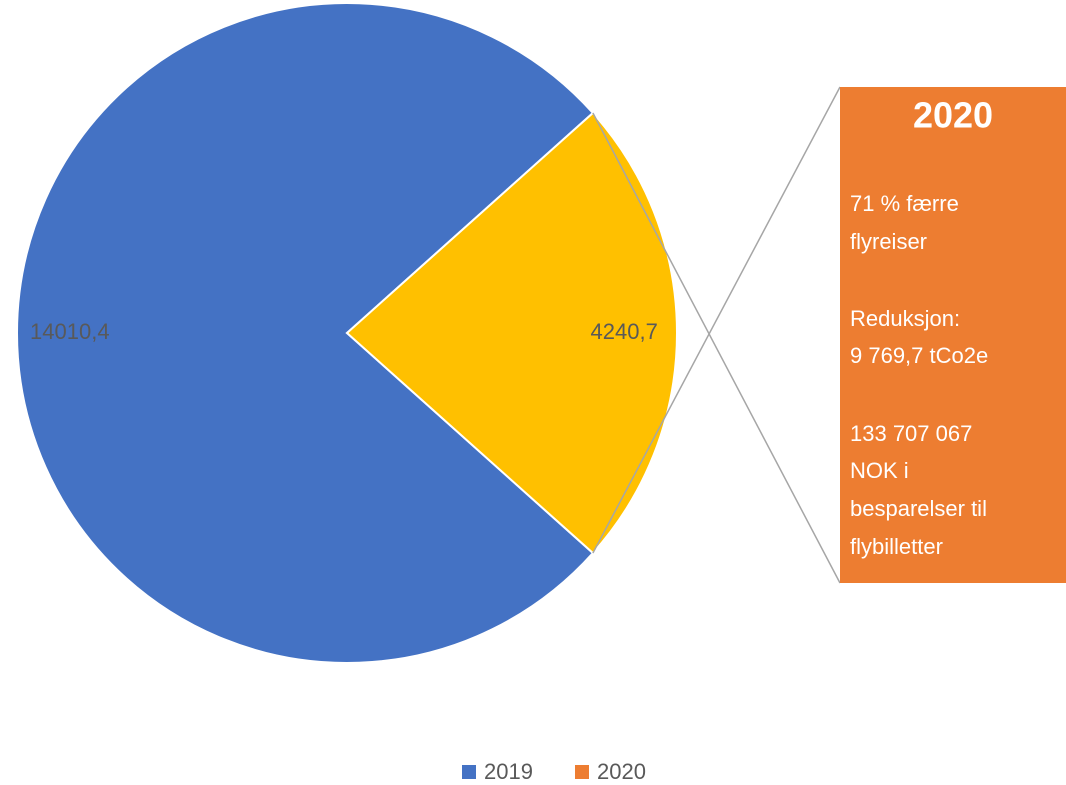  I want to click on annotation-line: flybilletter, so click(896, 546).